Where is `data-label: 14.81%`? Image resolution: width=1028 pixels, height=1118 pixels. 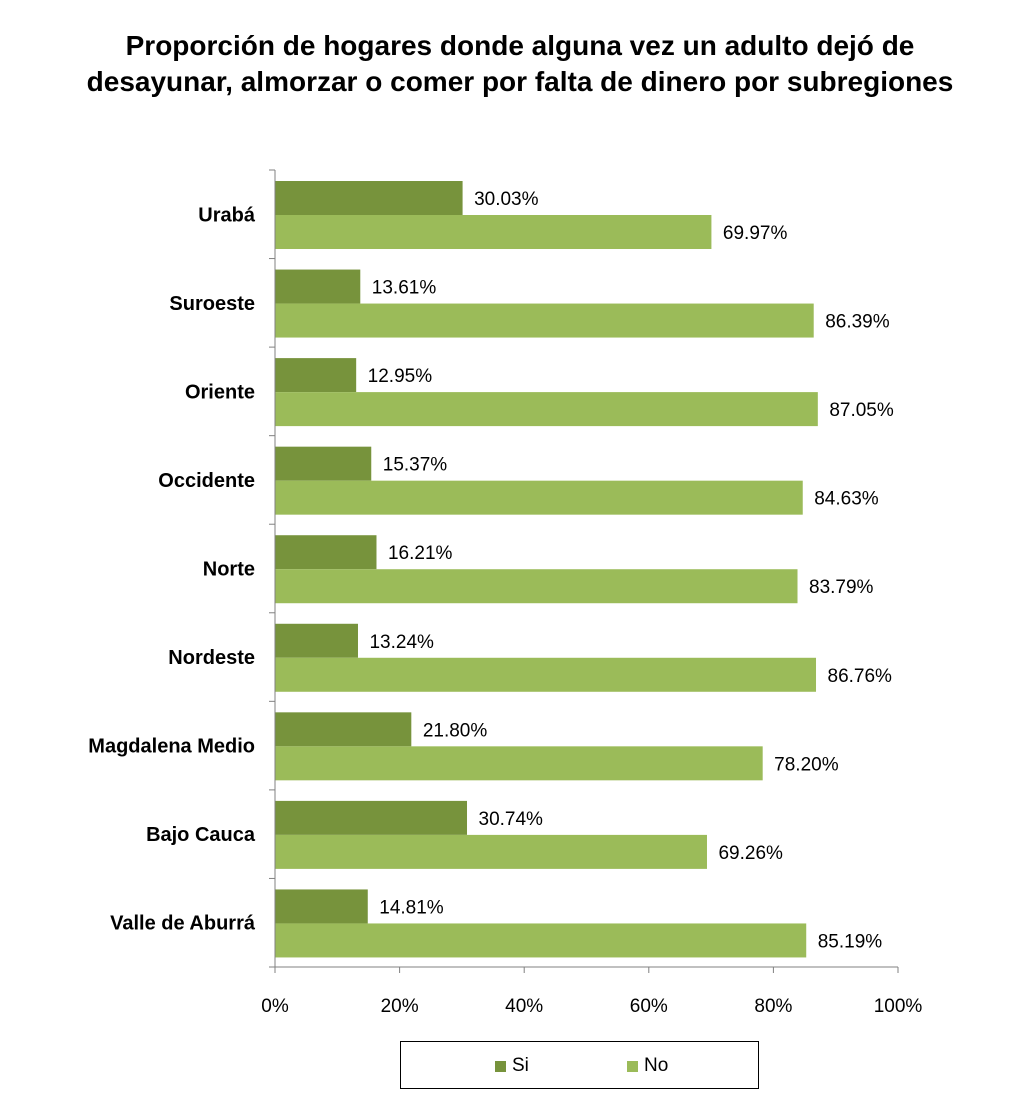
data-label: 14.81% is located at coordinates (411, 907).